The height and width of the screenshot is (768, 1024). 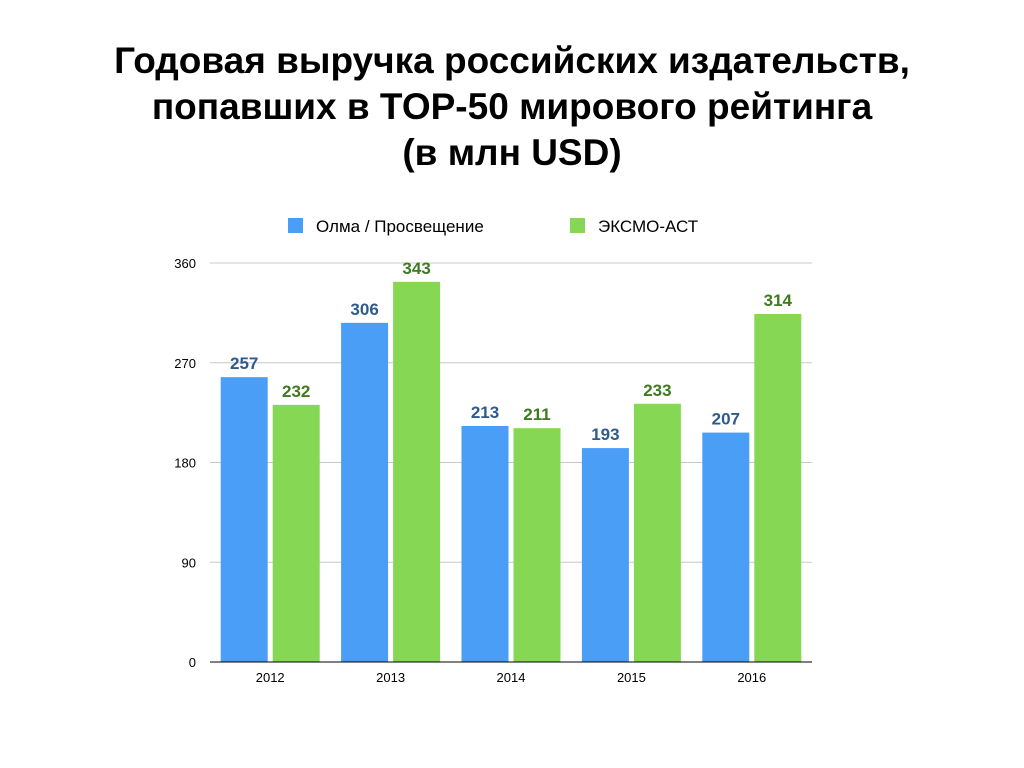 I want to click on chart-title-line-1: Годовая выручка российских издательств,, so click(x=512, y=60).